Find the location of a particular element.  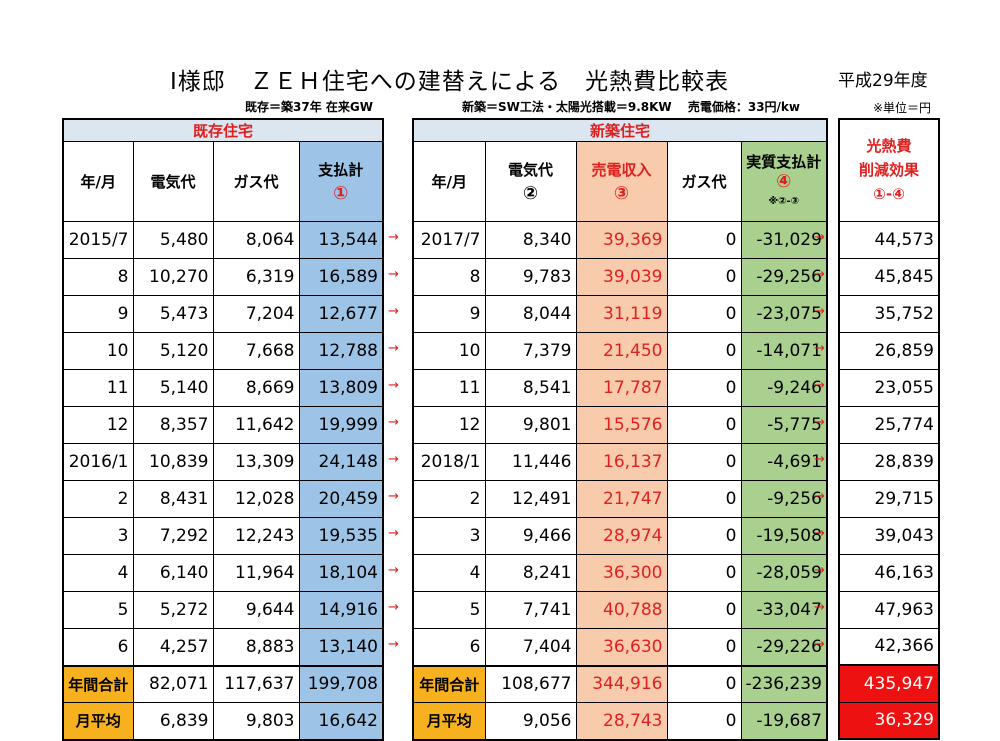

table-row: 44,573 is located at coordinates (889, 239).